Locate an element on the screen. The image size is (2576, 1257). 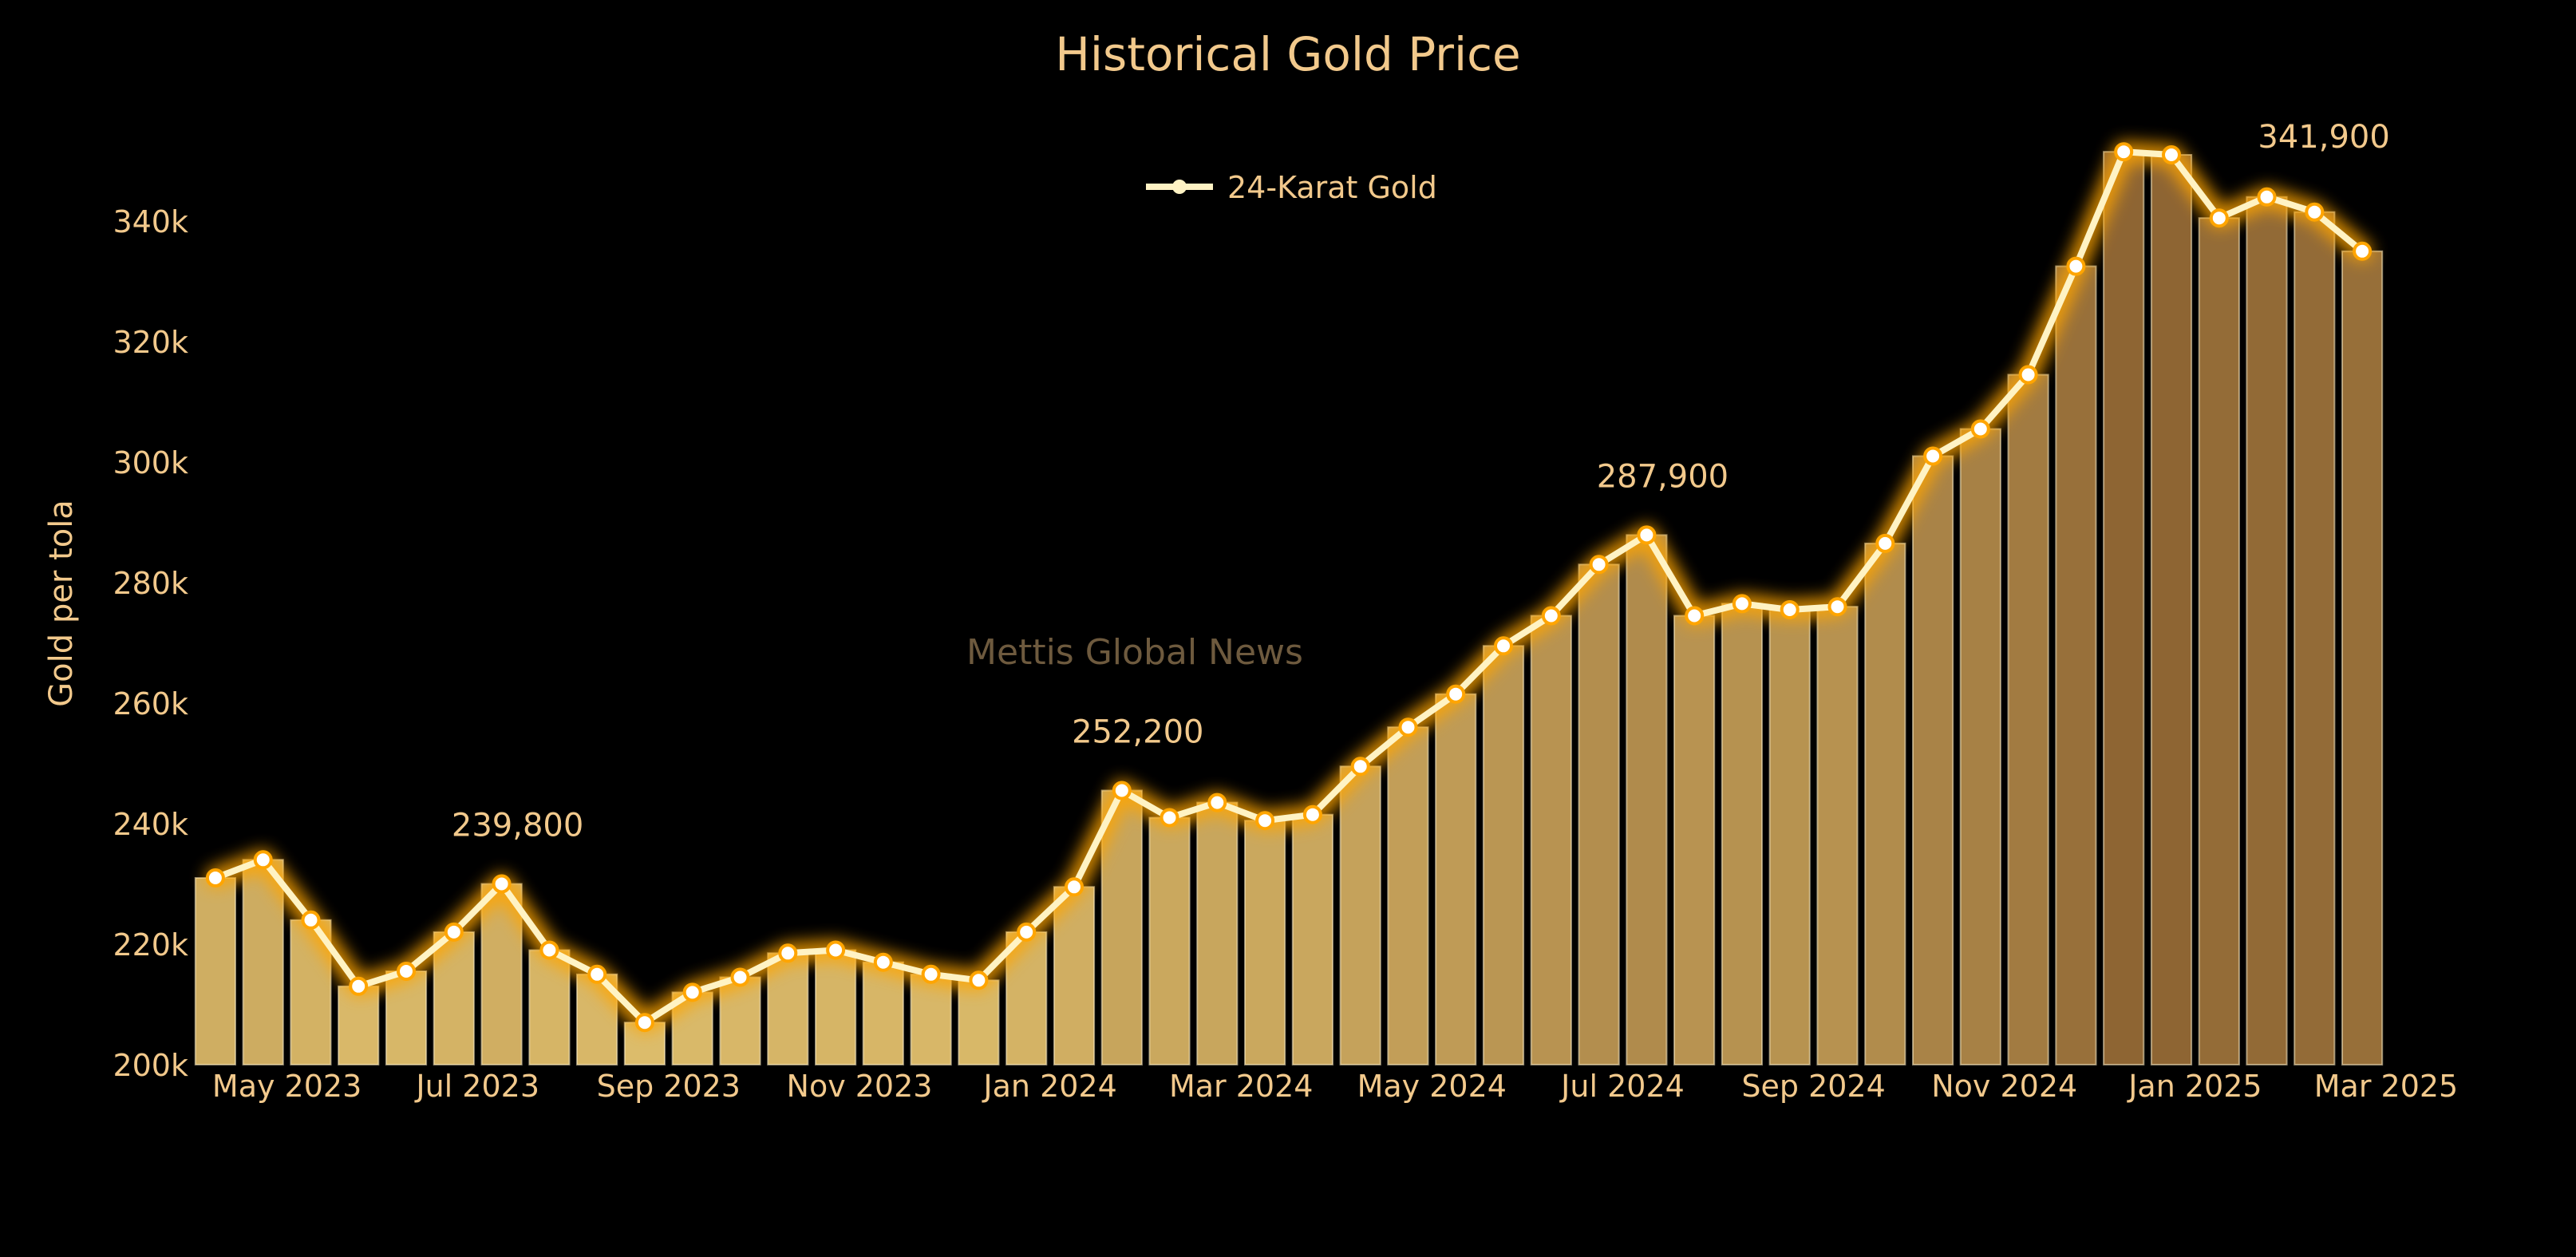
peak-annotation: 287,900 is located at coordinates (1663, 476).